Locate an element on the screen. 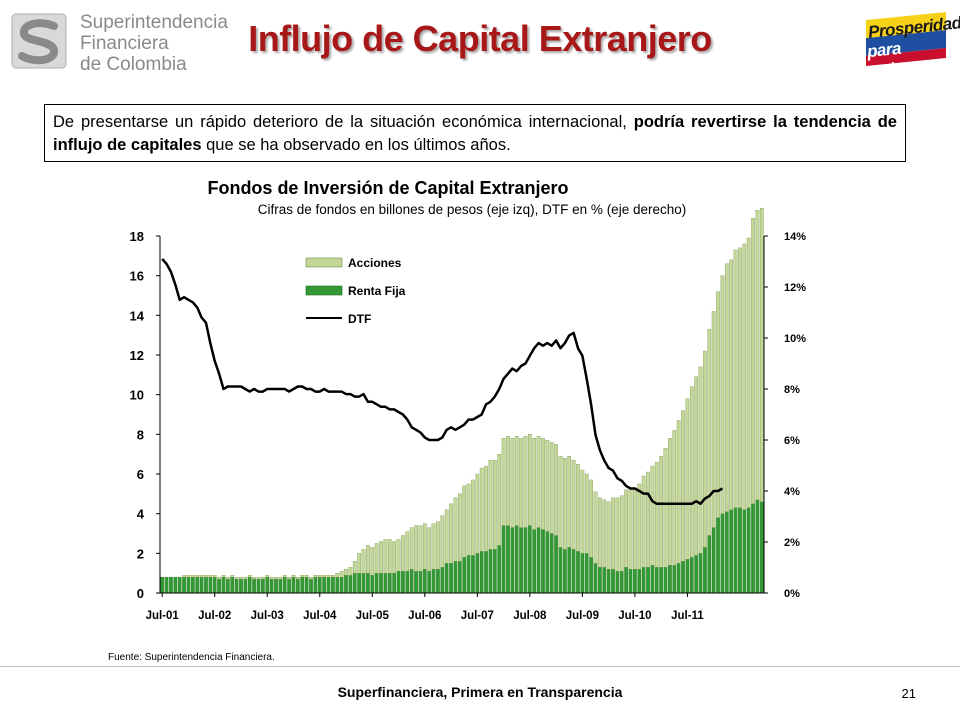  legend: Acciones Renta Fija DTF is located at coordinates (355, 291).